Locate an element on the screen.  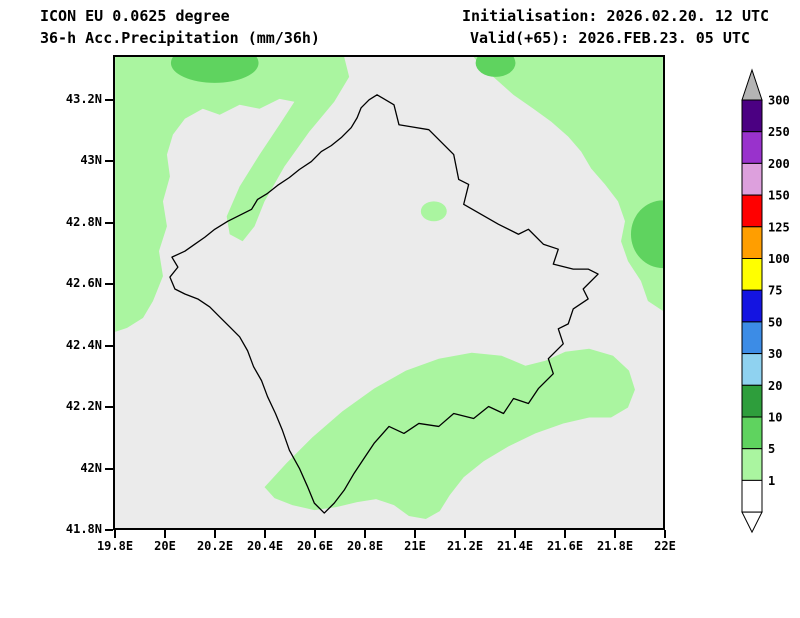
colorbar-label: 125 is located at coordinates (779, 227).